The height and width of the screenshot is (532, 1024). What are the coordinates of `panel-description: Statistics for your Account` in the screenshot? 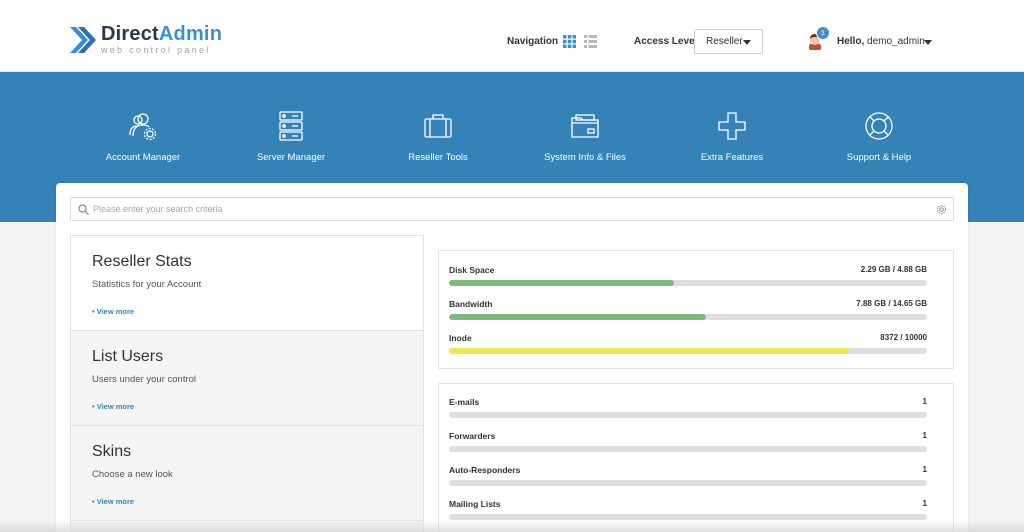 It's located at (147, 284).